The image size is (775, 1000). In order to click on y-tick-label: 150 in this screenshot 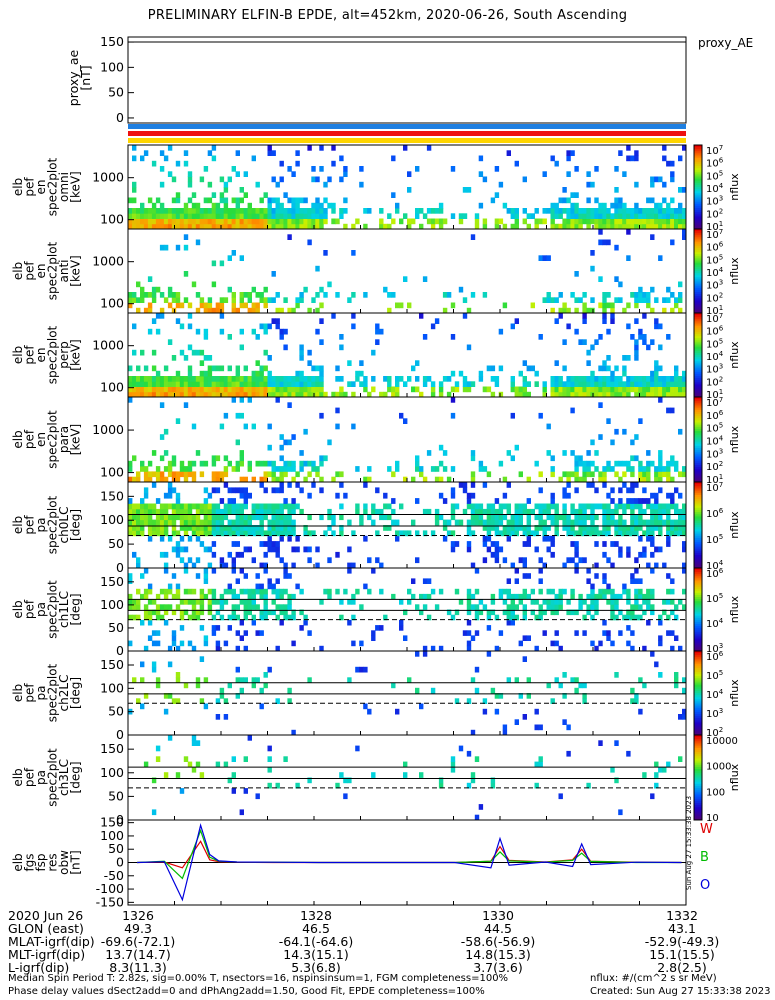, I will do `click(112, 664)`.